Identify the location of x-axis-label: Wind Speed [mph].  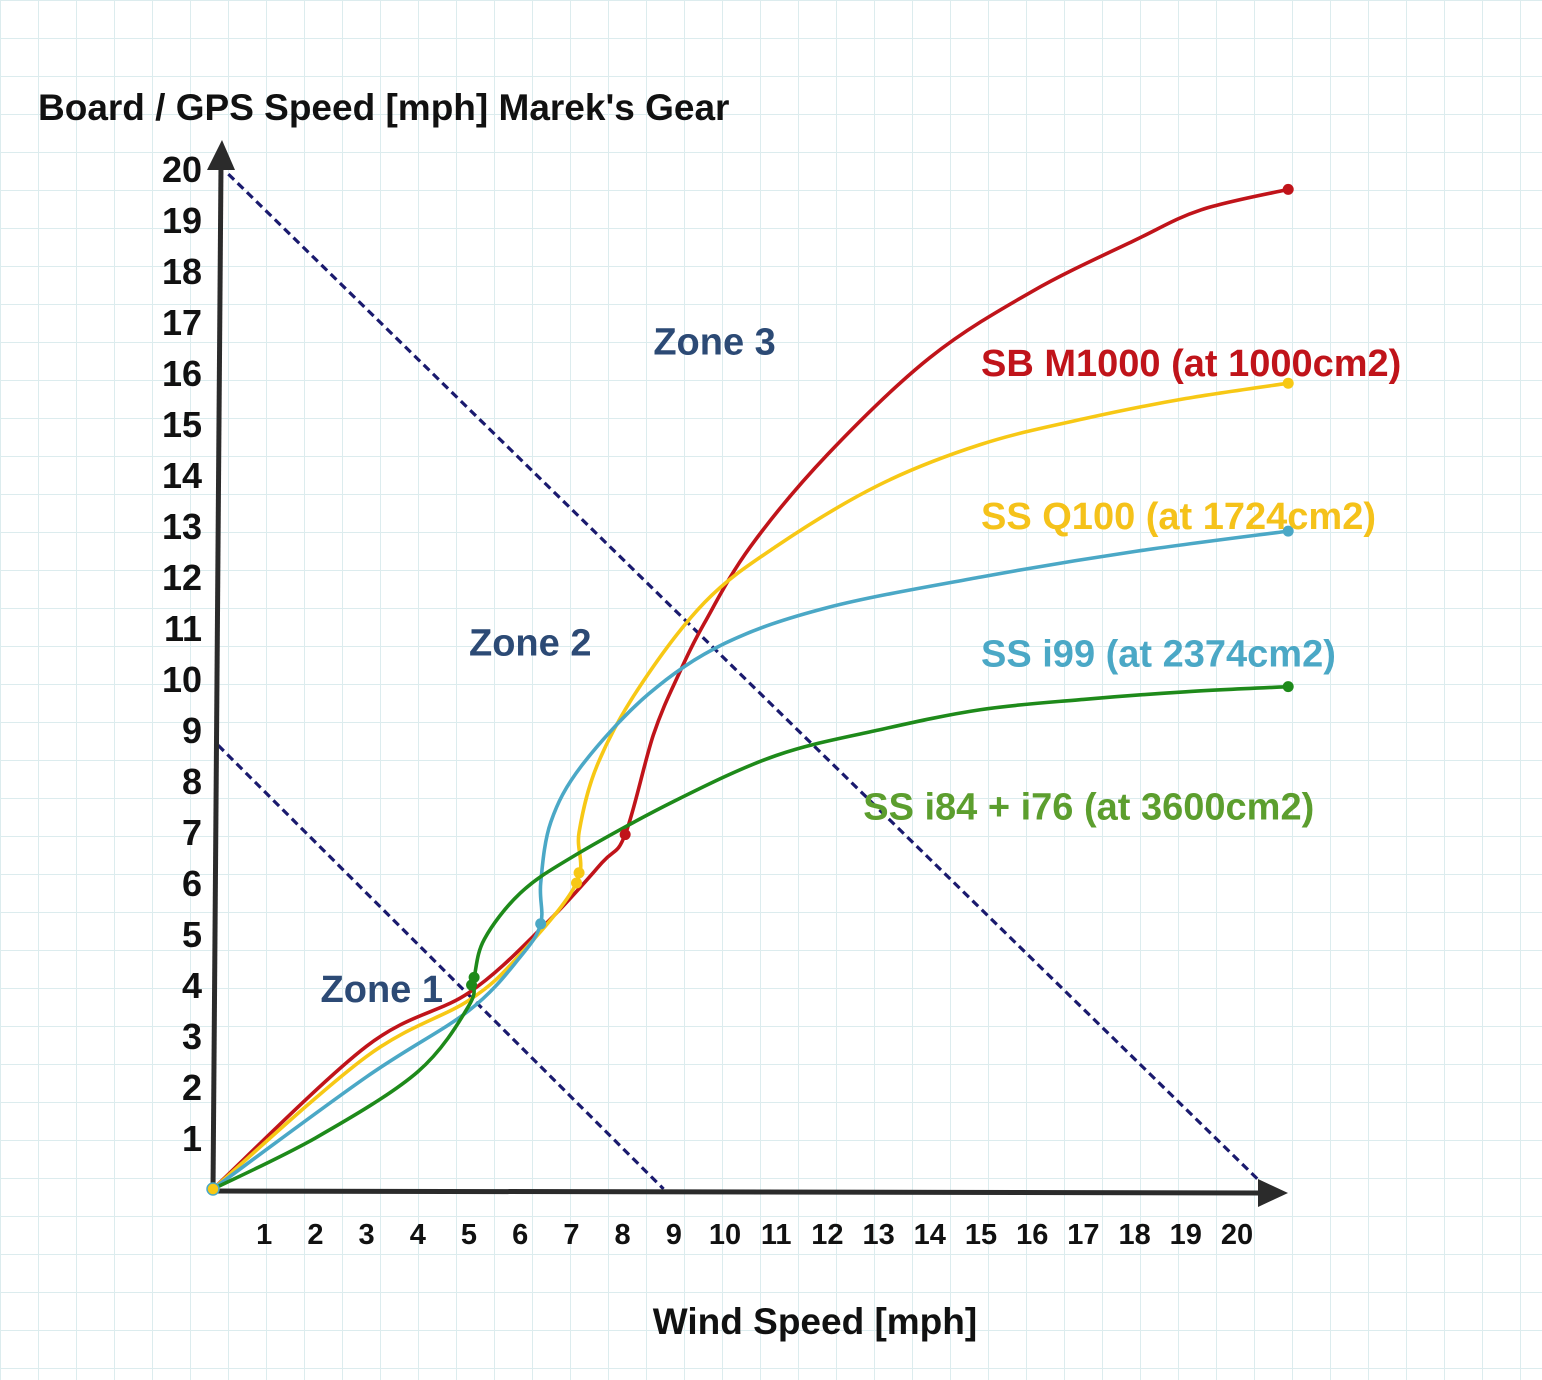
(815, 1321).